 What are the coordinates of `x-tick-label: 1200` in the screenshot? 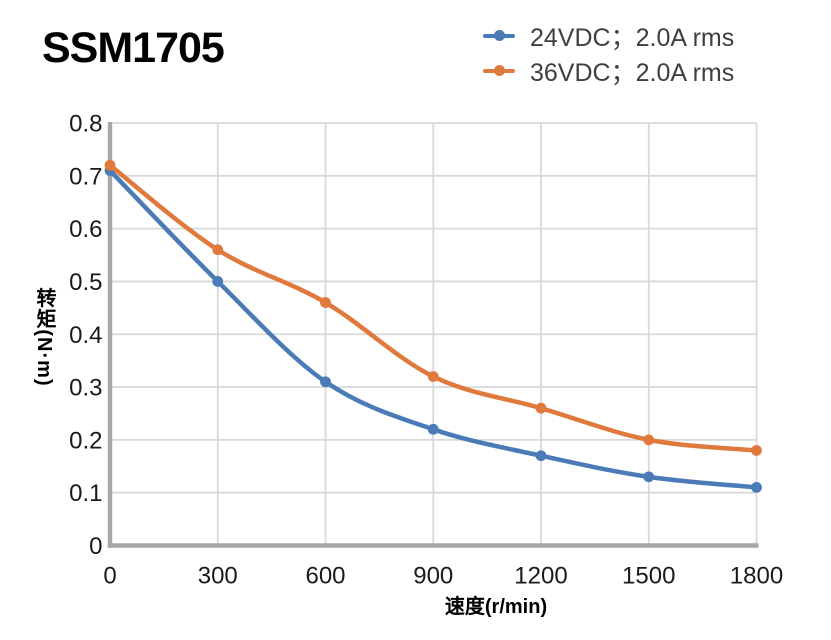 It's located at (540, 576).